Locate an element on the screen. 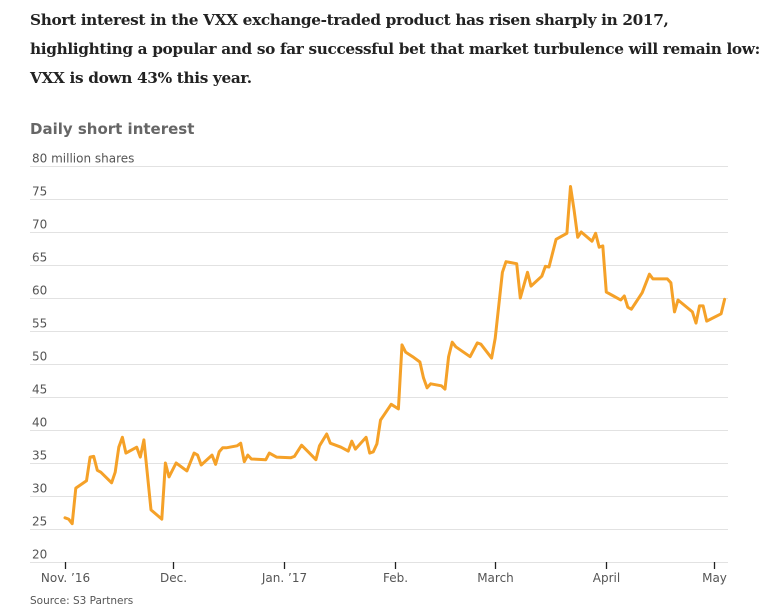  y-tick-label: 65 is located at coordinates (39, 258).